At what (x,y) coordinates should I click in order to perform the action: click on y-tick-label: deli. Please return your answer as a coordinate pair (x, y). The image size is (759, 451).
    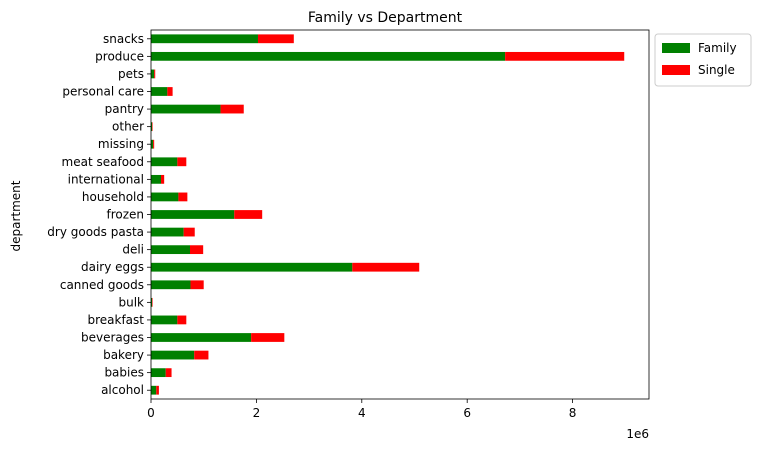
    Looking at the image, I should click on (133, 250).